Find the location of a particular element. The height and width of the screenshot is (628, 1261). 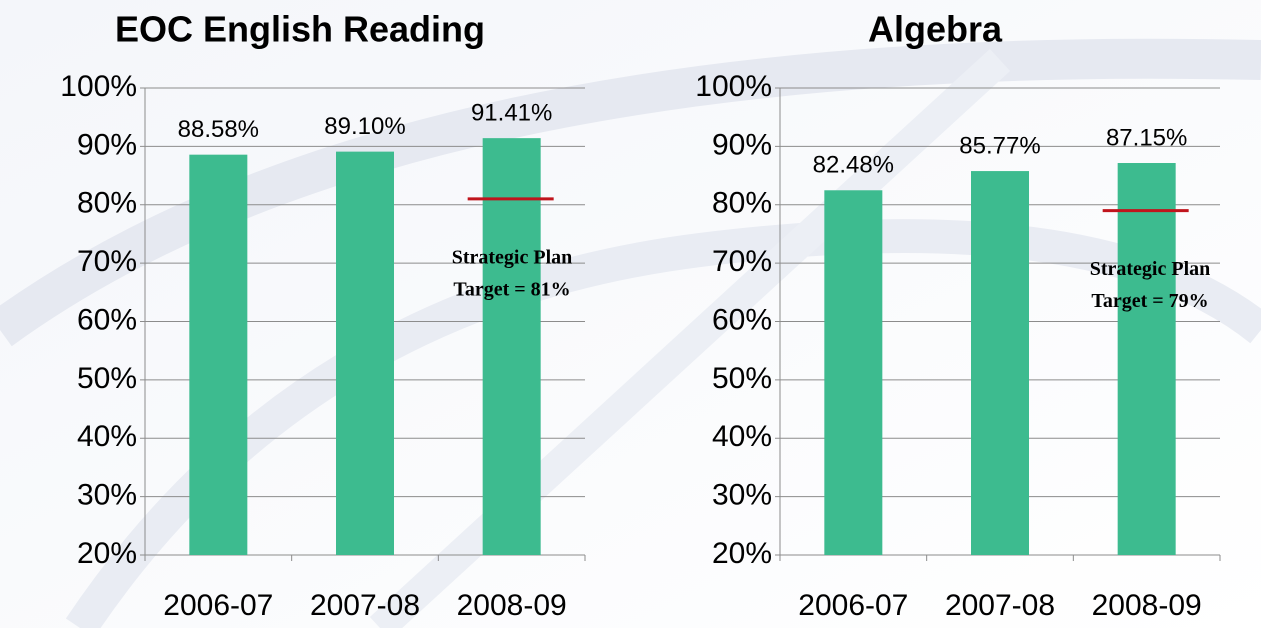

data-label: 87.15% is located at coordinates (1146, 137).